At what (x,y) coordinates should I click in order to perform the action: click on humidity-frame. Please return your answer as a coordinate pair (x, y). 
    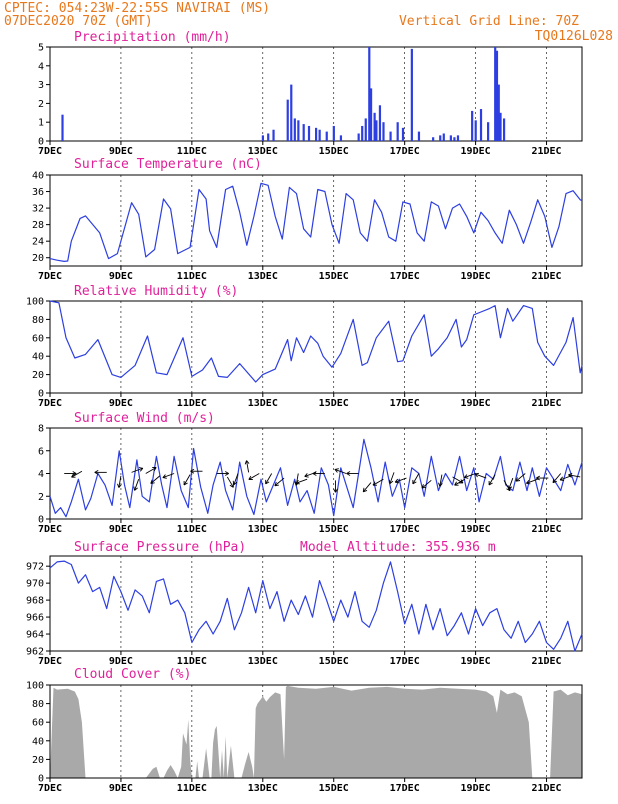
    Looking at the image, I should click on (316, 347).